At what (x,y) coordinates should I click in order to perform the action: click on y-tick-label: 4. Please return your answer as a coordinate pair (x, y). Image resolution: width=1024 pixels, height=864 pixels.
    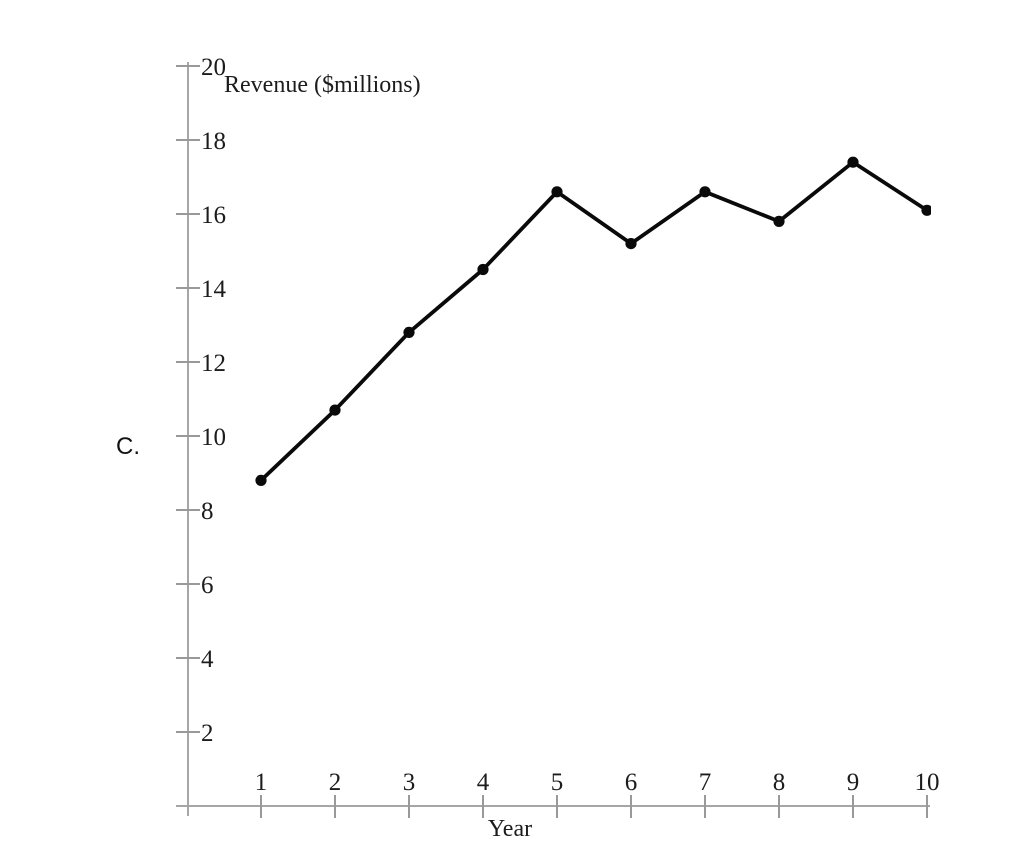
    Looking at the image, I should click on (207, 659).